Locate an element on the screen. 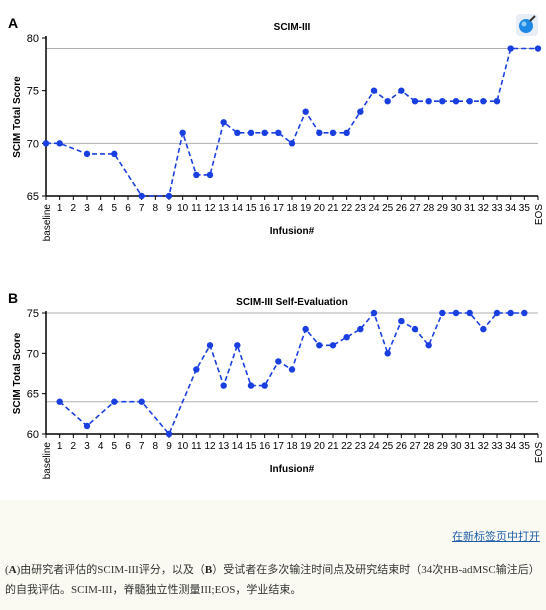 The height and width of the screenshot is (610, 546). chart-a-x-tick-label: 30 is located at coordinates (456, 208).